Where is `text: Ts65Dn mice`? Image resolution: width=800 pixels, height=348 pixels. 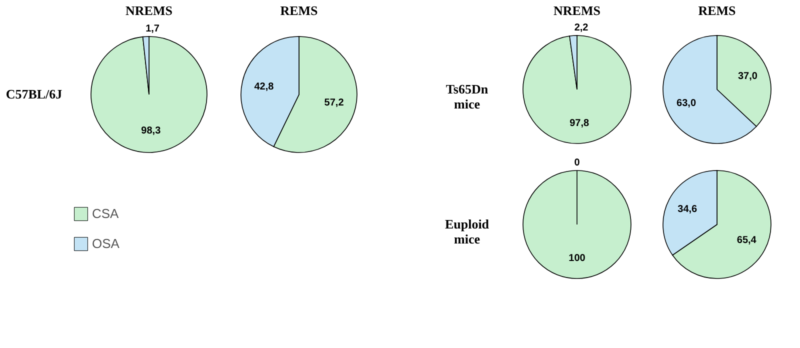
text: Ts65Dn mice is located at coordinates (467, 97).